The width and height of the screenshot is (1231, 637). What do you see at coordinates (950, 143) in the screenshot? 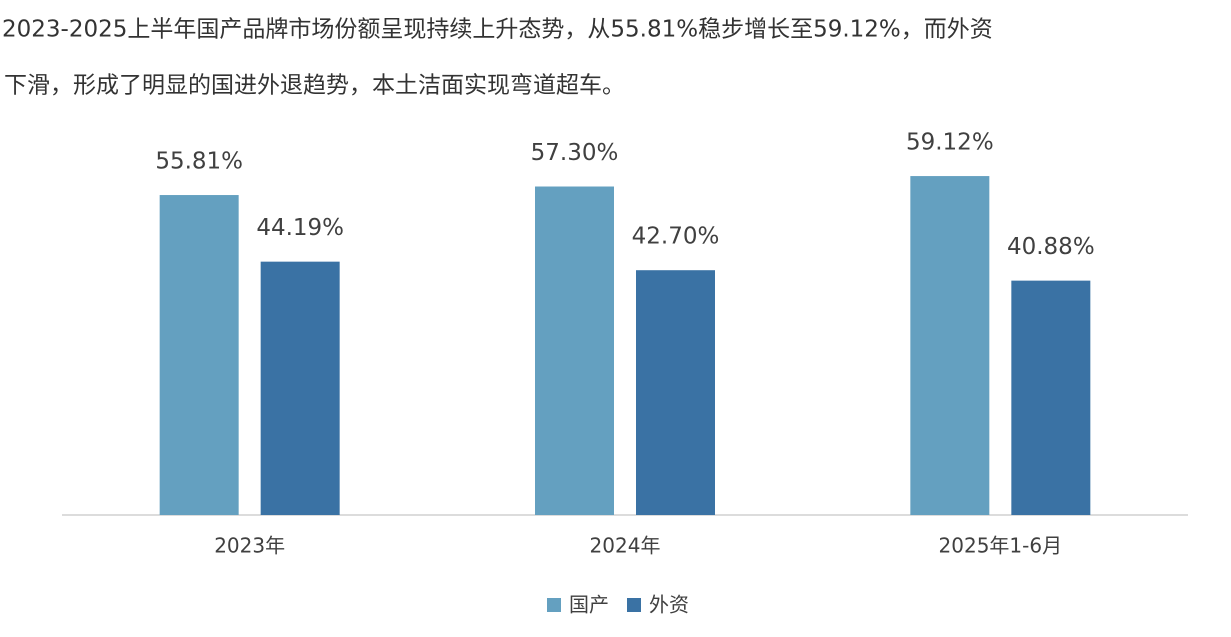
I see `data-label: 59.12%` at bounding box center [950, 143].